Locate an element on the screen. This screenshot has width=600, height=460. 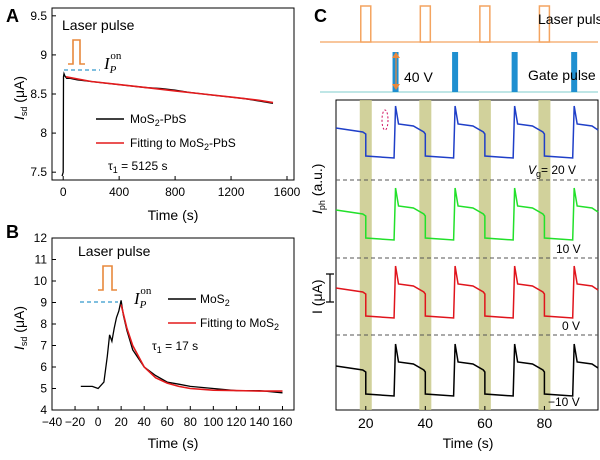
panel-c-series-label-2: 0 V is located at coordinates (571, 326).